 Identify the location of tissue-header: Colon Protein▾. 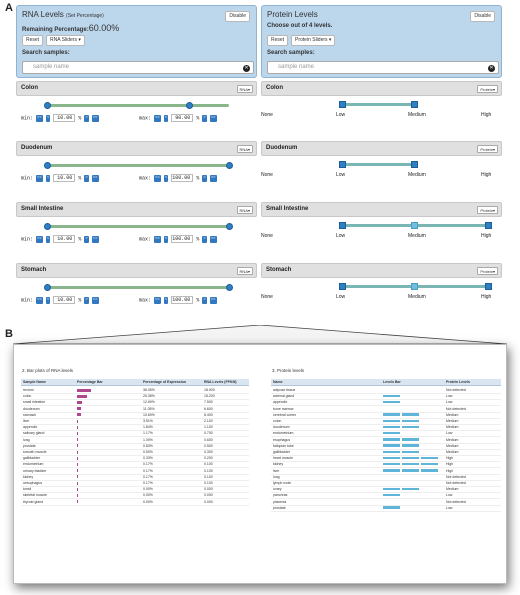
(381, 88).